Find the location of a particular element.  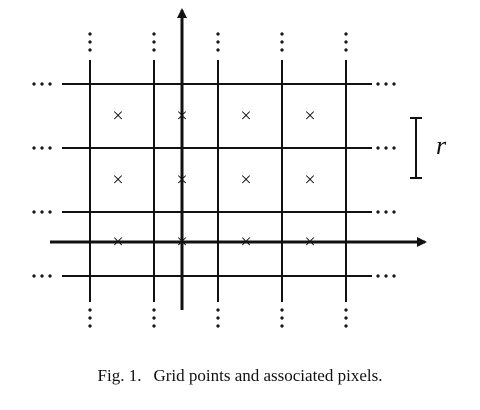

pixel-size-bracket is located at coordinates (416, 148).